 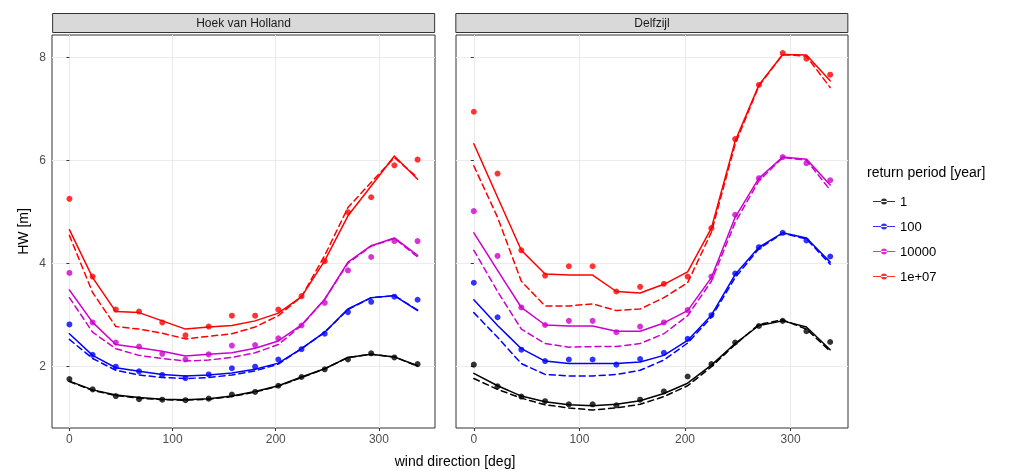 What do you see at coordinates (43, 366) in the screenshot?
I see `y-tick-label: 2` at bounding box center [43, 366].